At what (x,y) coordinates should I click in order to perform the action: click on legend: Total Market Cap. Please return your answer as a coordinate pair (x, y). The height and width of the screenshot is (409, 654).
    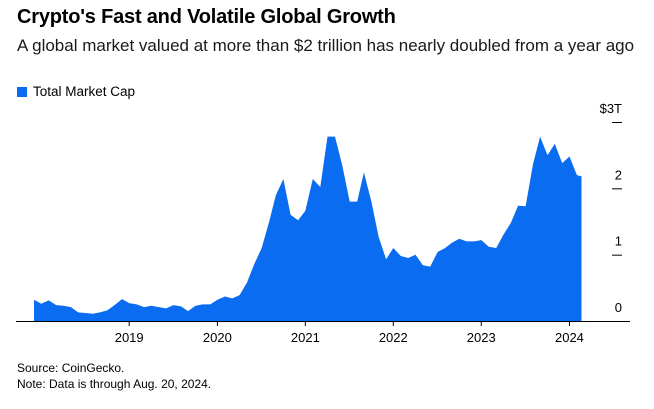
    Looking at the image, I should click on (76, 91).